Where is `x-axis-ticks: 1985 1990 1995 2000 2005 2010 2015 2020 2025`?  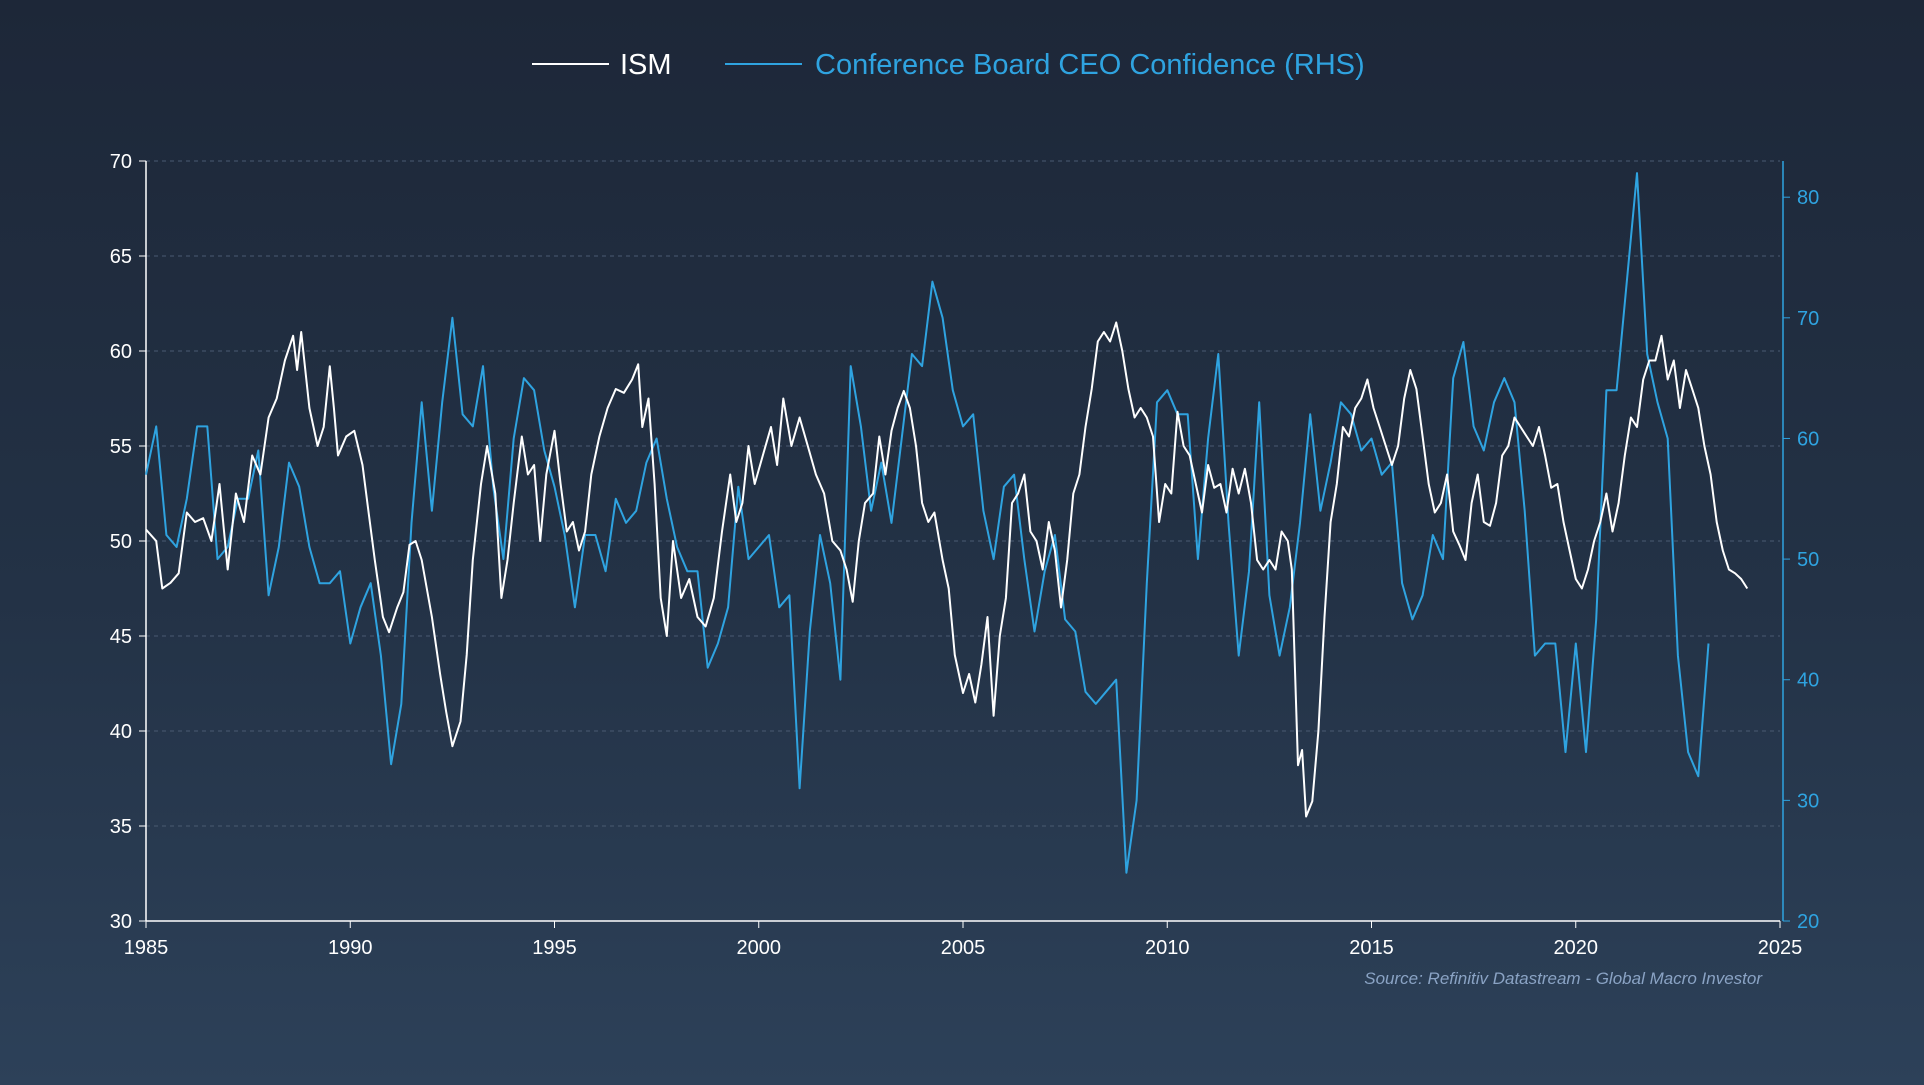 x-axis-ticks: 1985 1990 1995 2000 2005 2010 2015 2020 2025 is located at coordinates (963, 940).